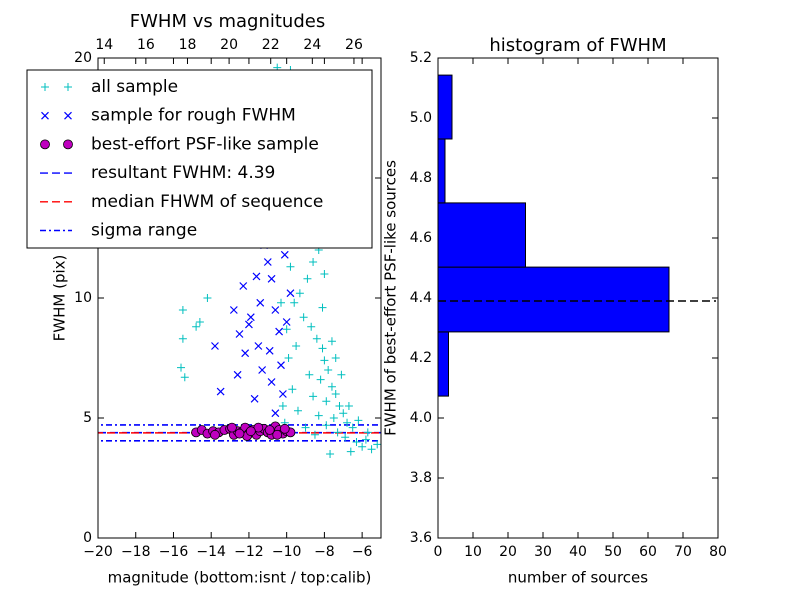 The height and width of the screenshot is (600, 800). Describe the element at coordinates (683, 552) in the screenshot. I see `x-tick-label: 70` at that location.